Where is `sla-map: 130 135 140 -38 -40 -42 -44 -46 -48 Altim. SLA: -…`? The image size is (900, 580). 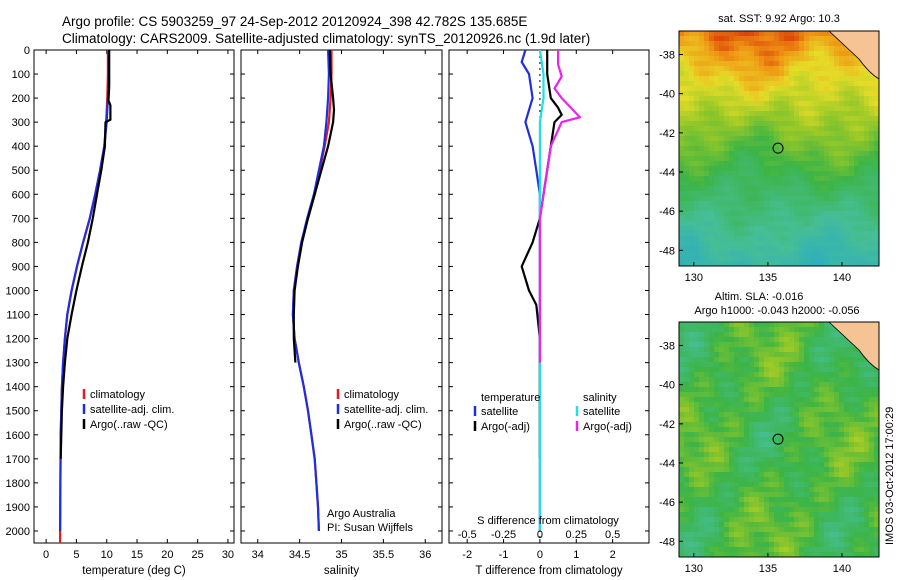
sla-map: 130 135 140 -38 -40 -42 -44 -46 -48 Altim. SLA: -… is located at coordinates (769, 433).